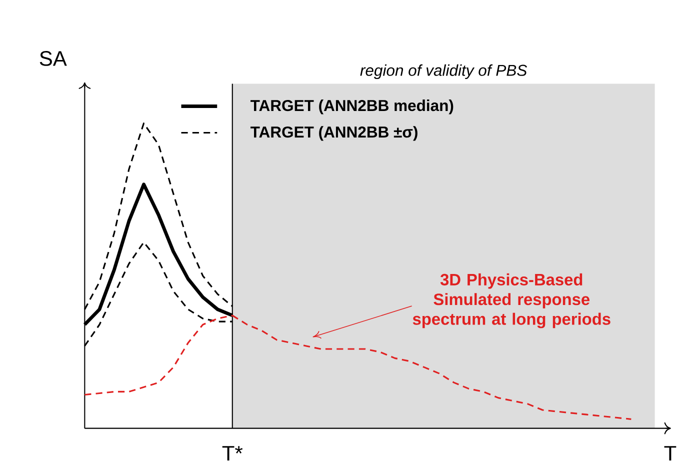  What do you see at coordinates (53, 58) in the screenshot?
I see `y-axis-title: SA` at bounding box center [53, 58].